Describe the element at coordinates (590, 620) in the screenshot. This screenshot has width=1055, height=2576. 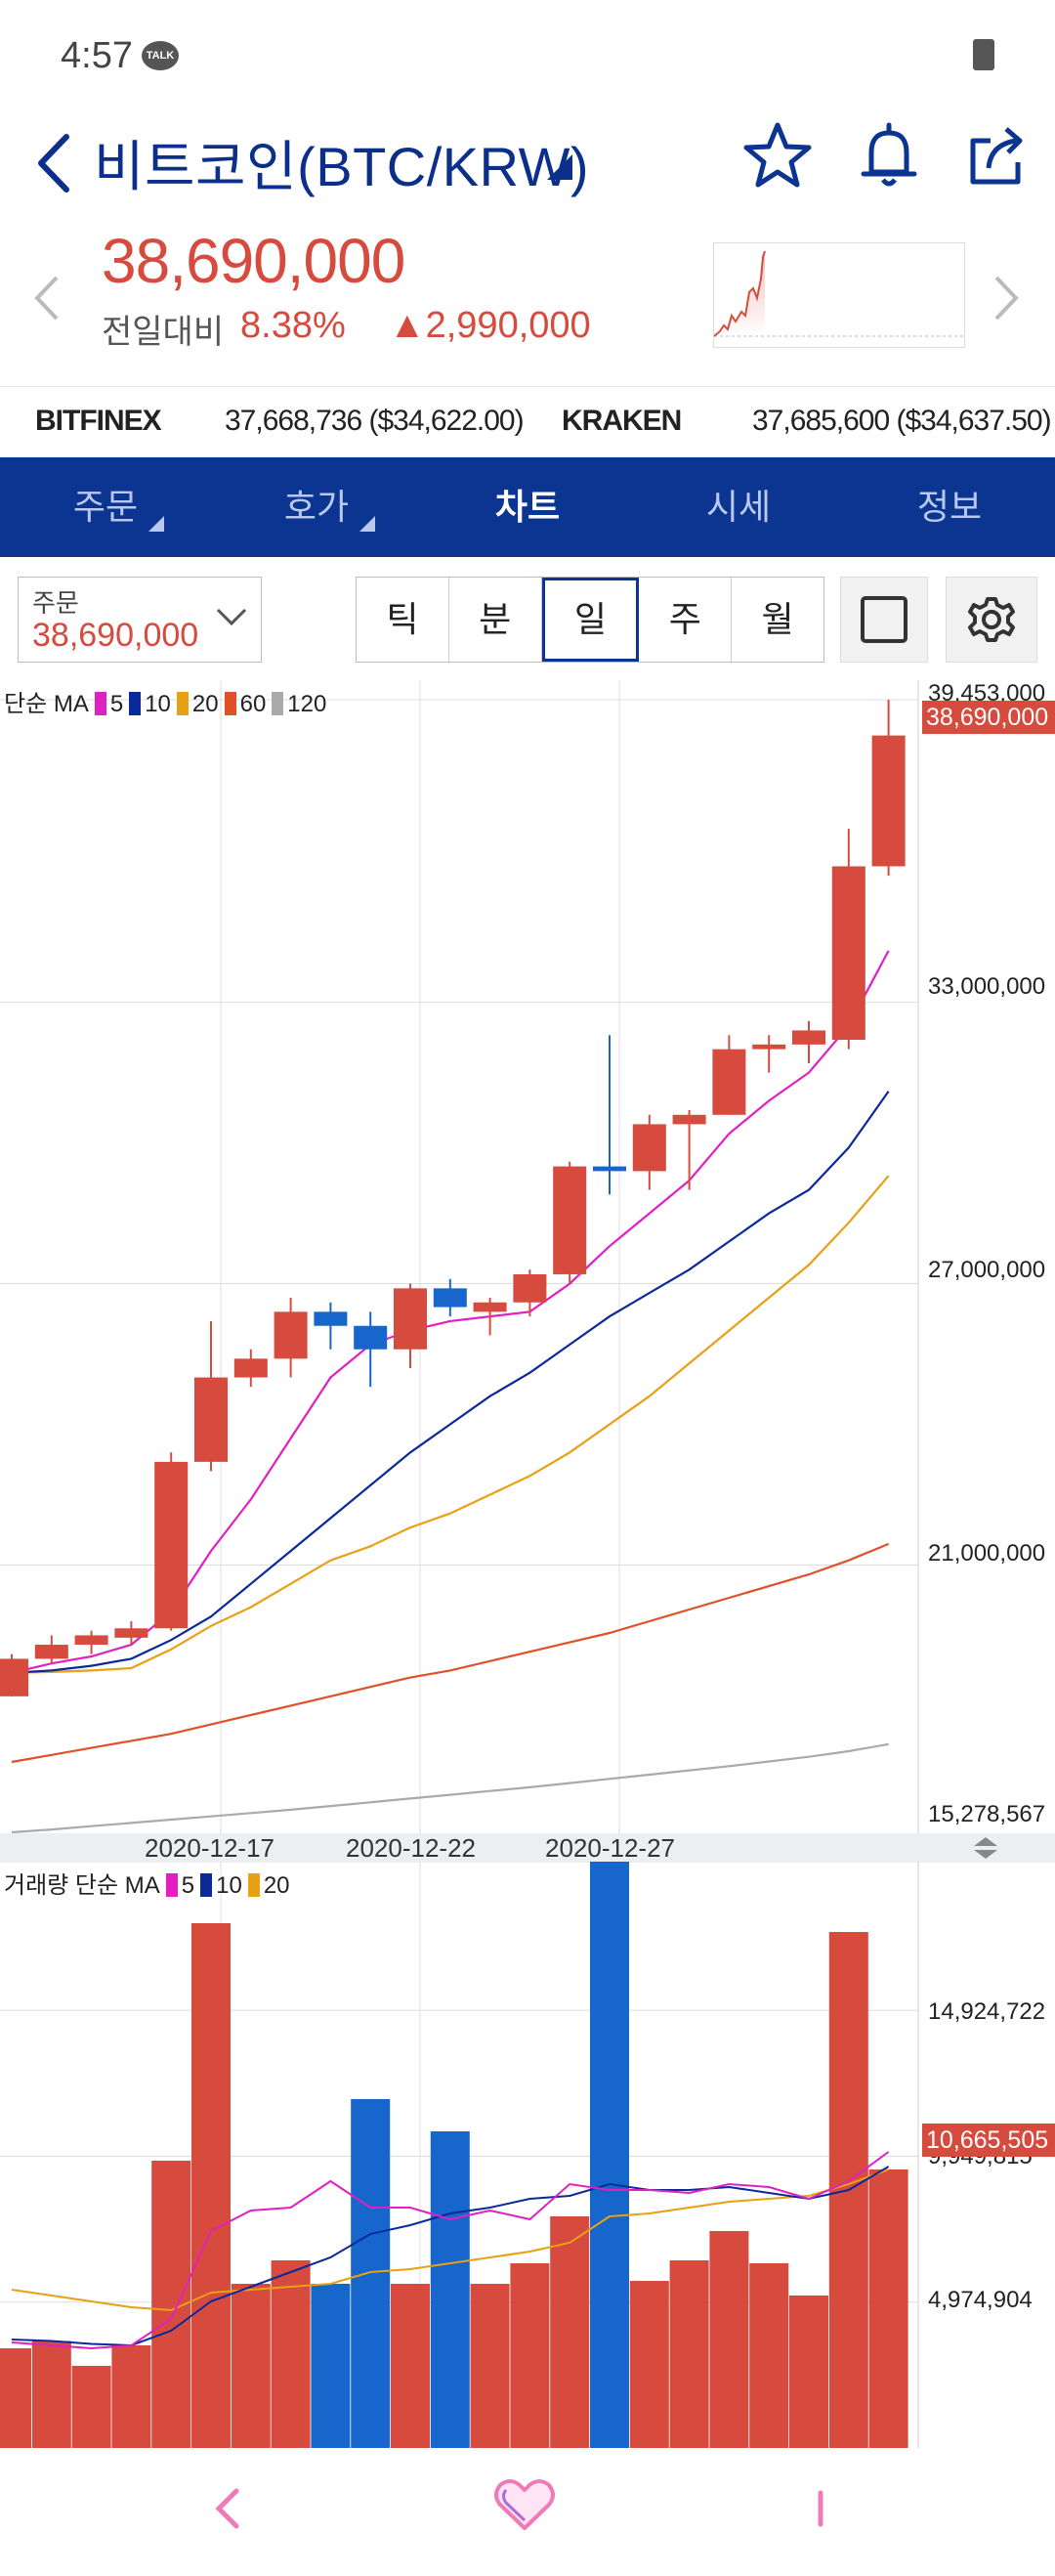
I see `period-day: 일` at that location.